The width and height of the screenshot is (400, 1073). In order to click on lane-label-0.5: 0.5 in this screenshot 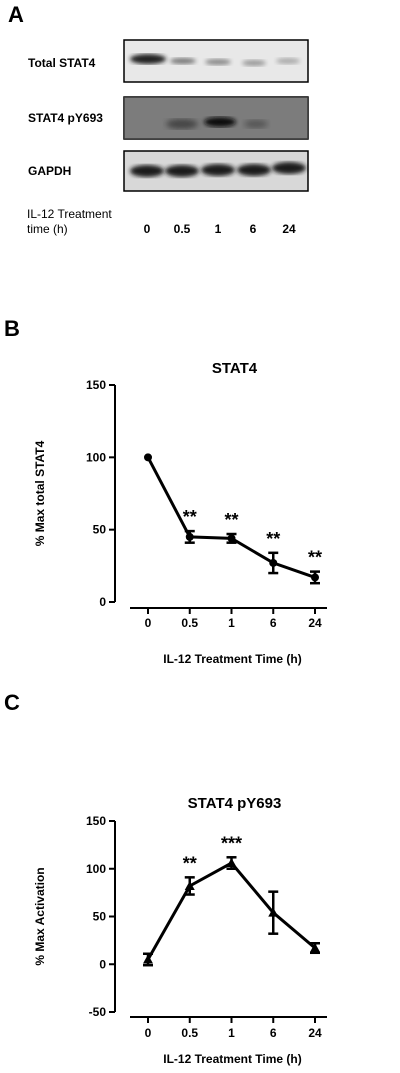, I will do `click(182, 229)`.